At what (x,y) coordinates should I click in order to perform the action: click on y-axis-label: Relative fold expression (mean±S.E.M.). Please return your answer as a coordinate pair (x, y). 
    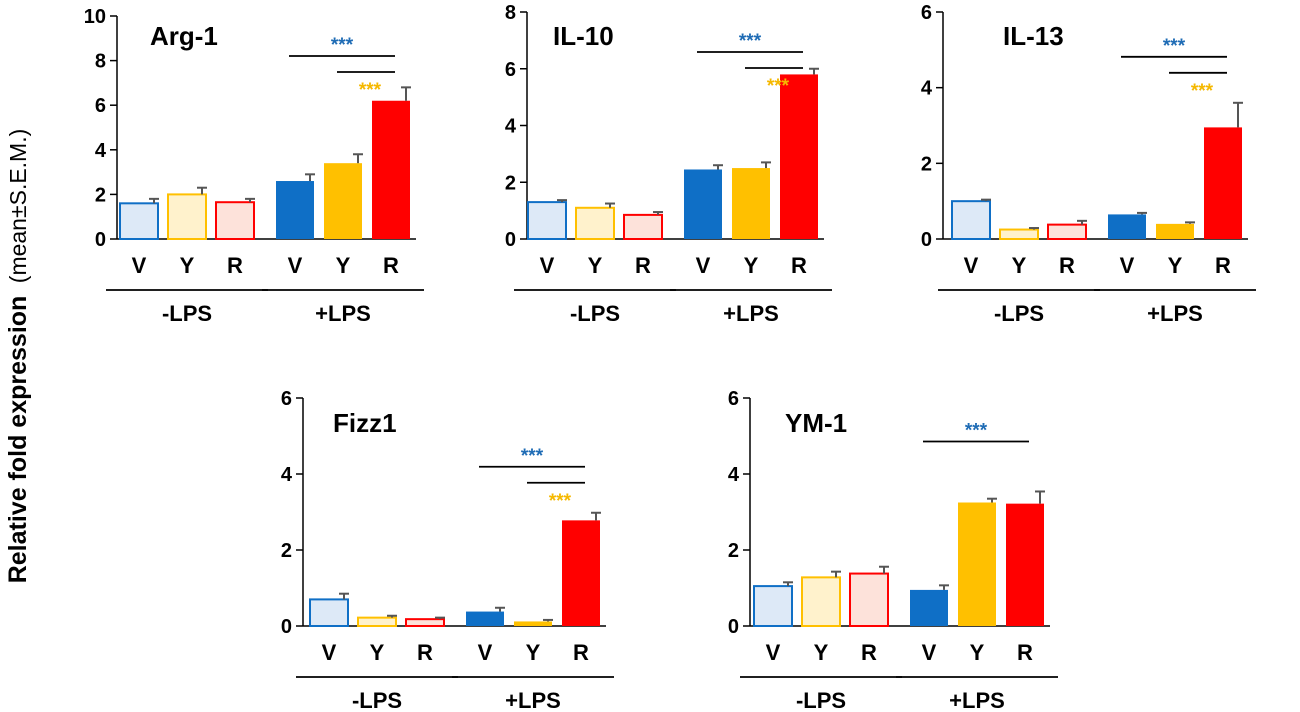
    Looking at the image, I should click on (18, 356).